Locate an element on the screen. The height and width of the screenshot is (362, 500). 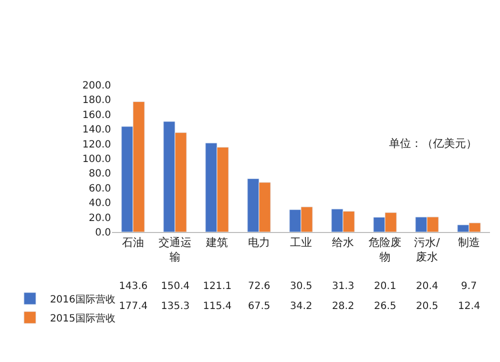
data-label: 28.2 is located at coordinates (343, 306).